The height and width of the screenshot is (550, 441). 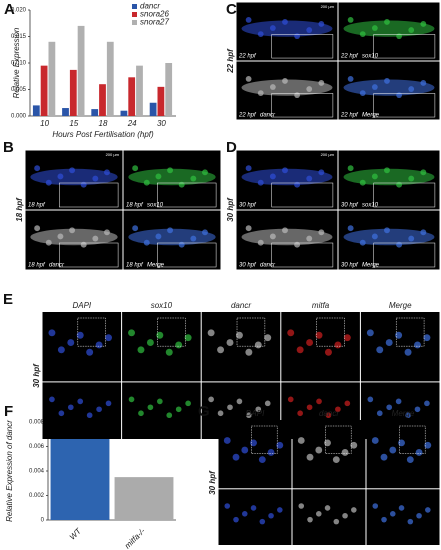 I want to click on panel-letter: F, so click(x=8, y=411).